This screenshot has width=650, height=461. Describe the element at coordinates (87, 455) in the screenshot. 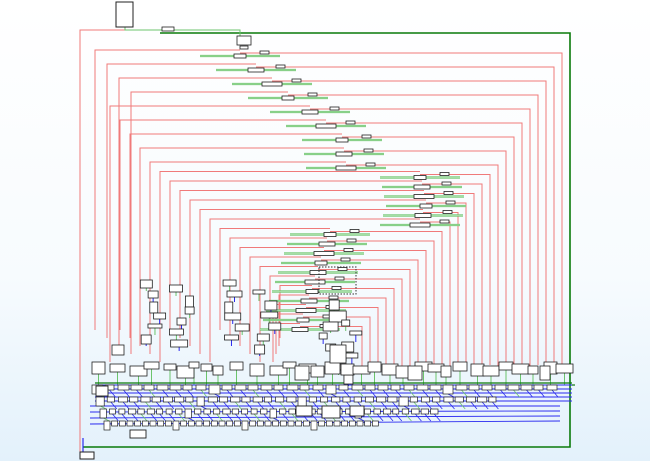

I see `exit-node` at that location.